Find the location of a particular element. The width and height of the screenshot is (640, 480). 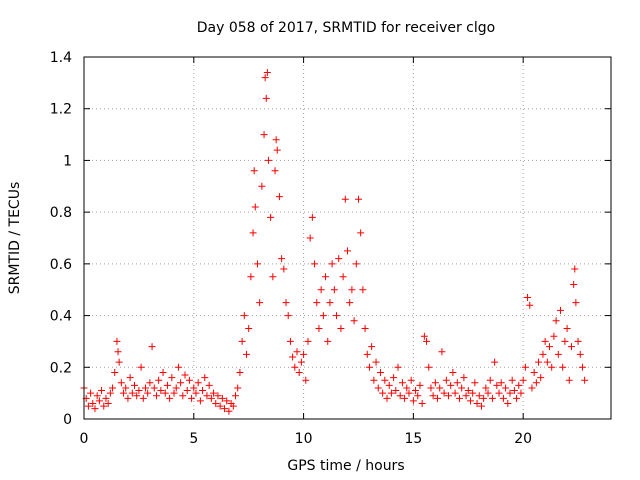

x-tick-label: 20 is located at coordinates (523, 439).